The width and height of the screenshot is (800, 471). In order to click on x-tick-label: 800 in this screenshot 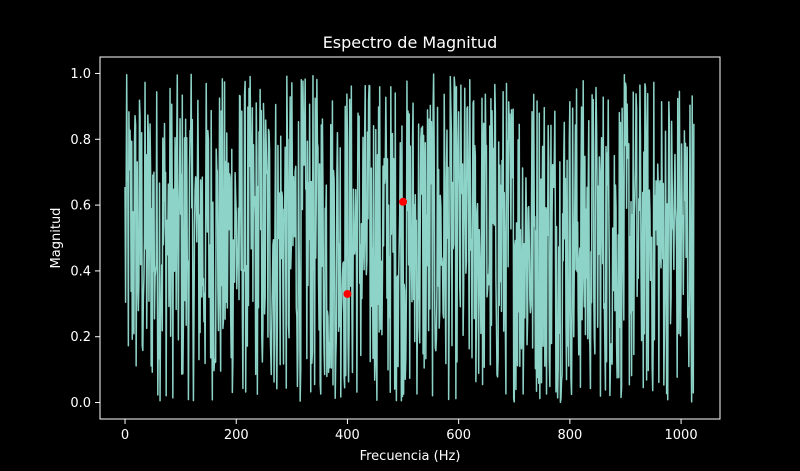, I will do `click(569, 435)`.